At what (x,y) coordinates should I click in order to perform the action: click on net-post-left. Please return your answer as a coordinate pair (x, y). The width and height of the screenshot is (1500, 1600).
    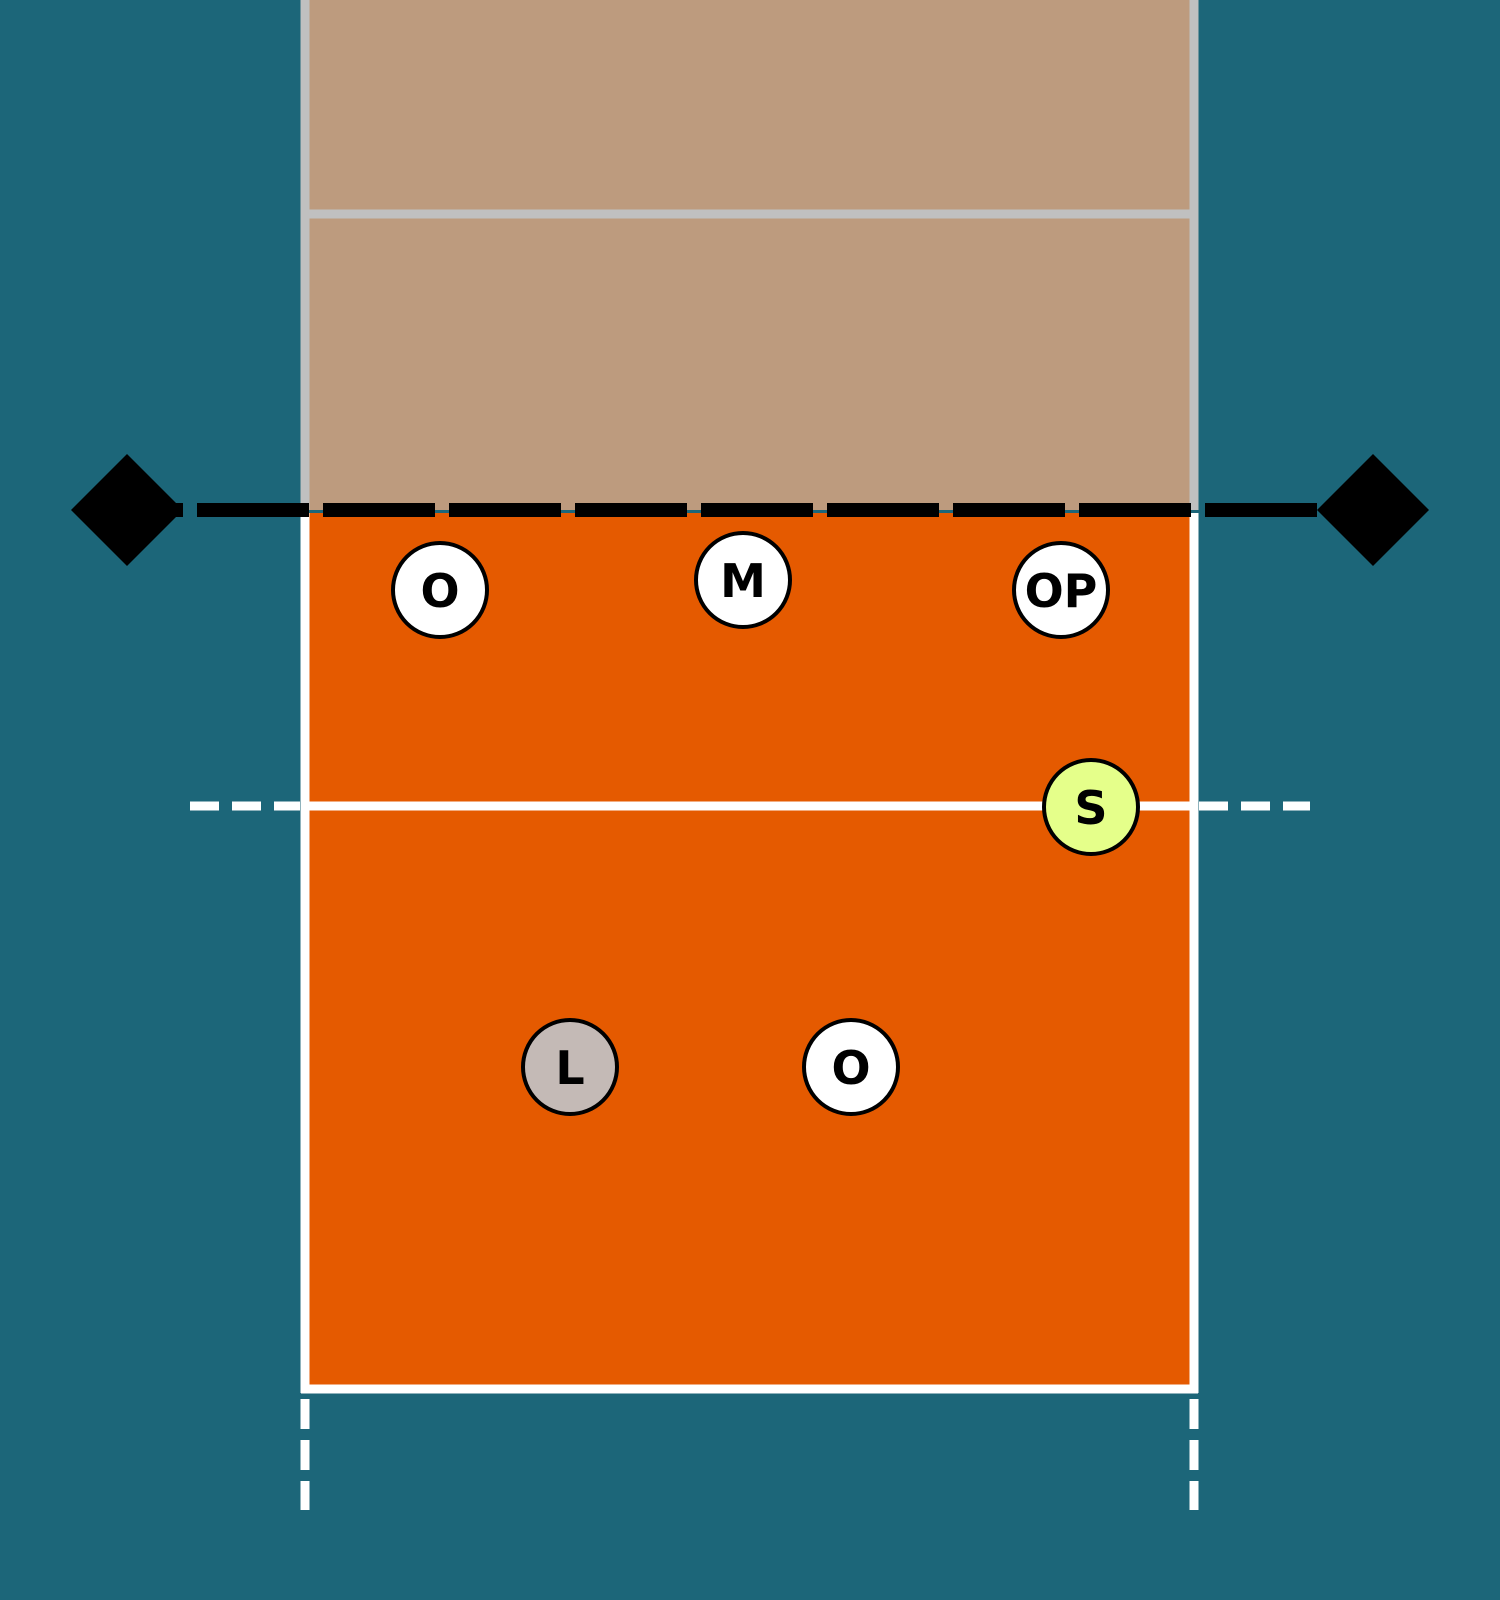
    Looking at the image, I should click on (127, 510).